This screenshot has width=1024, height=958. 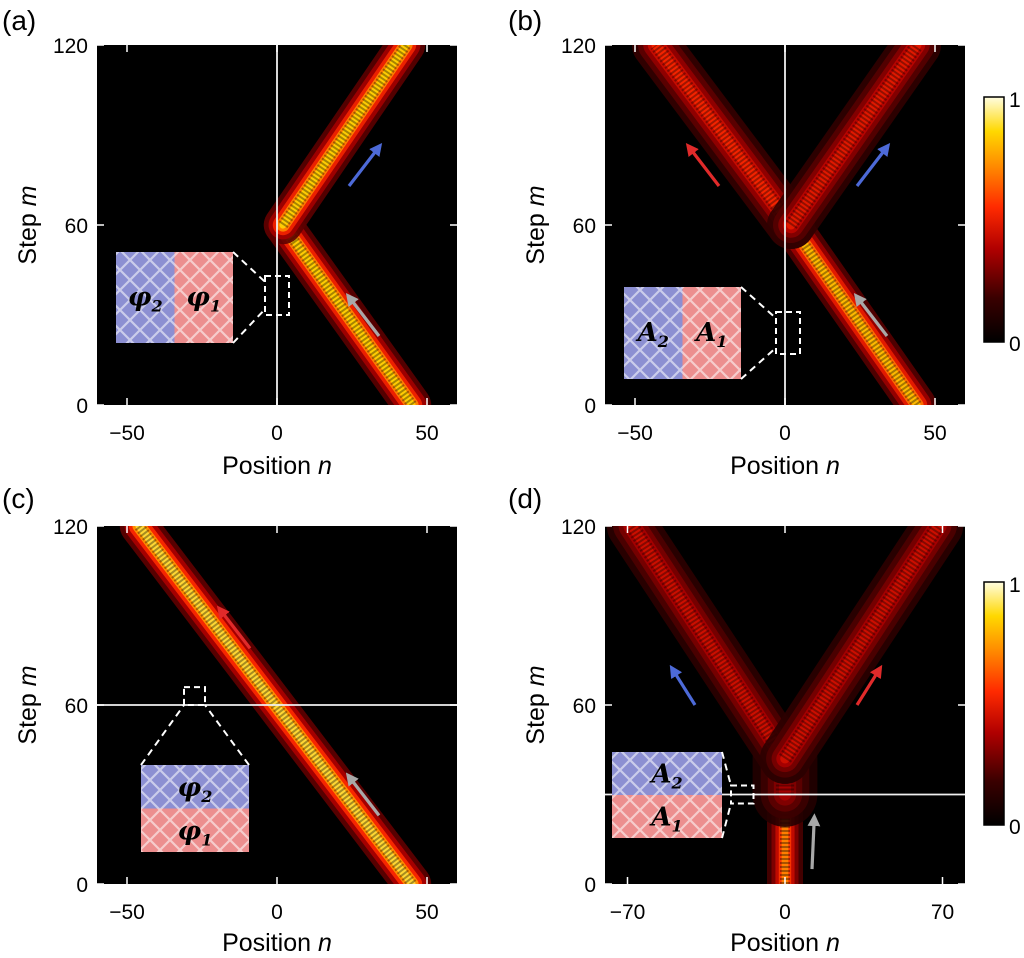 What do you see at coordinates (426, 912) in the screenshot?
I see `panel-c-xtick-label: 50` at bounding box center [426, 912].